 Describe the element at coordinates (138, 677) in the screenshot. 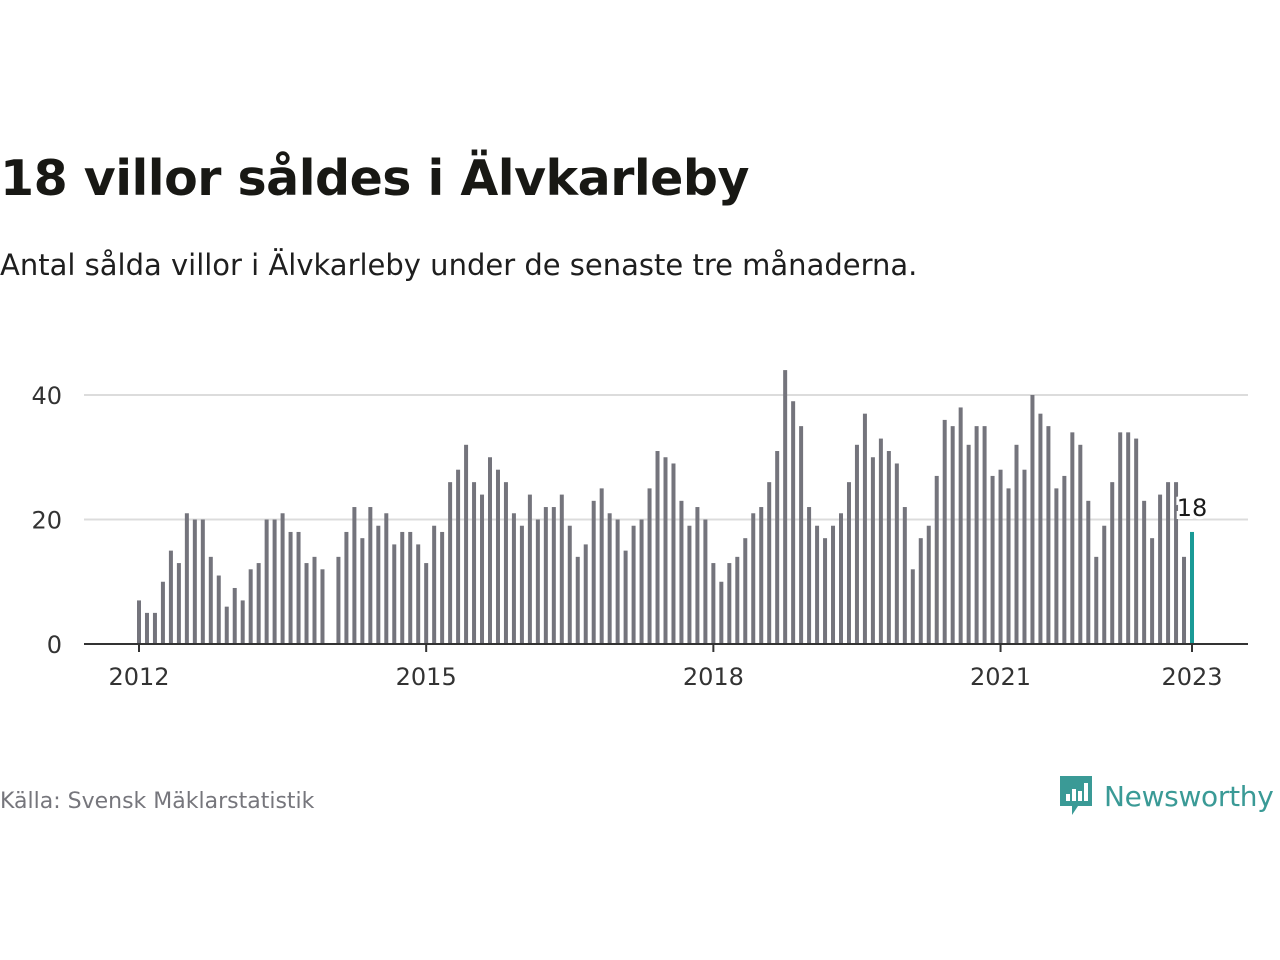

I see `x-tick-label: 2012` at that location.